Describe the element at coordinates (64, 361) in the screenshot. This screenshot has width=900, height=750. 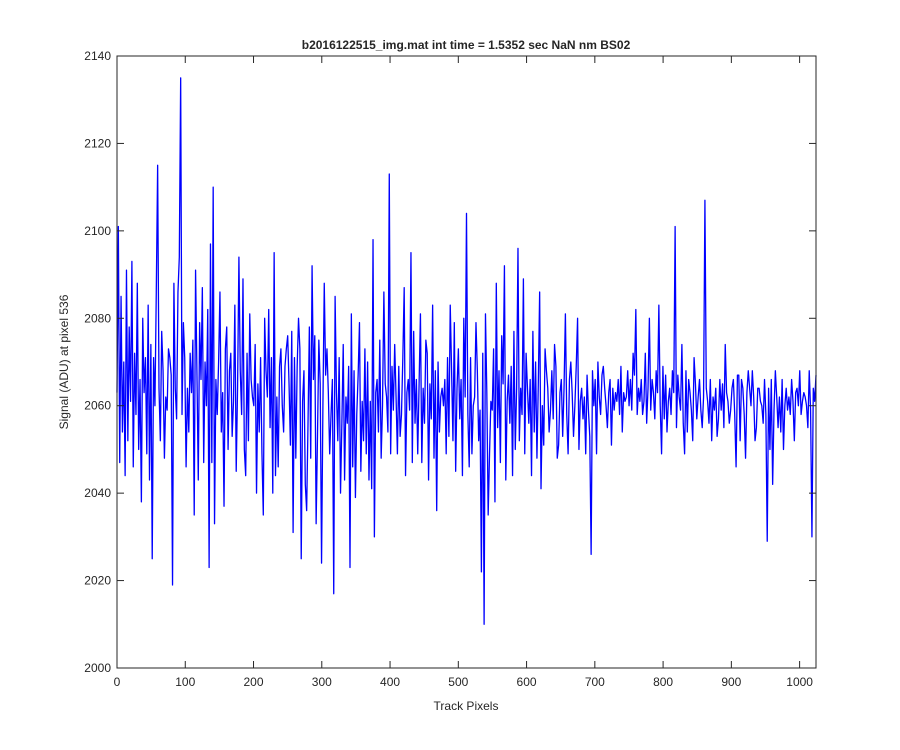
I see `y-axis-label: Signal (ADU) at pixel 536` at that location.